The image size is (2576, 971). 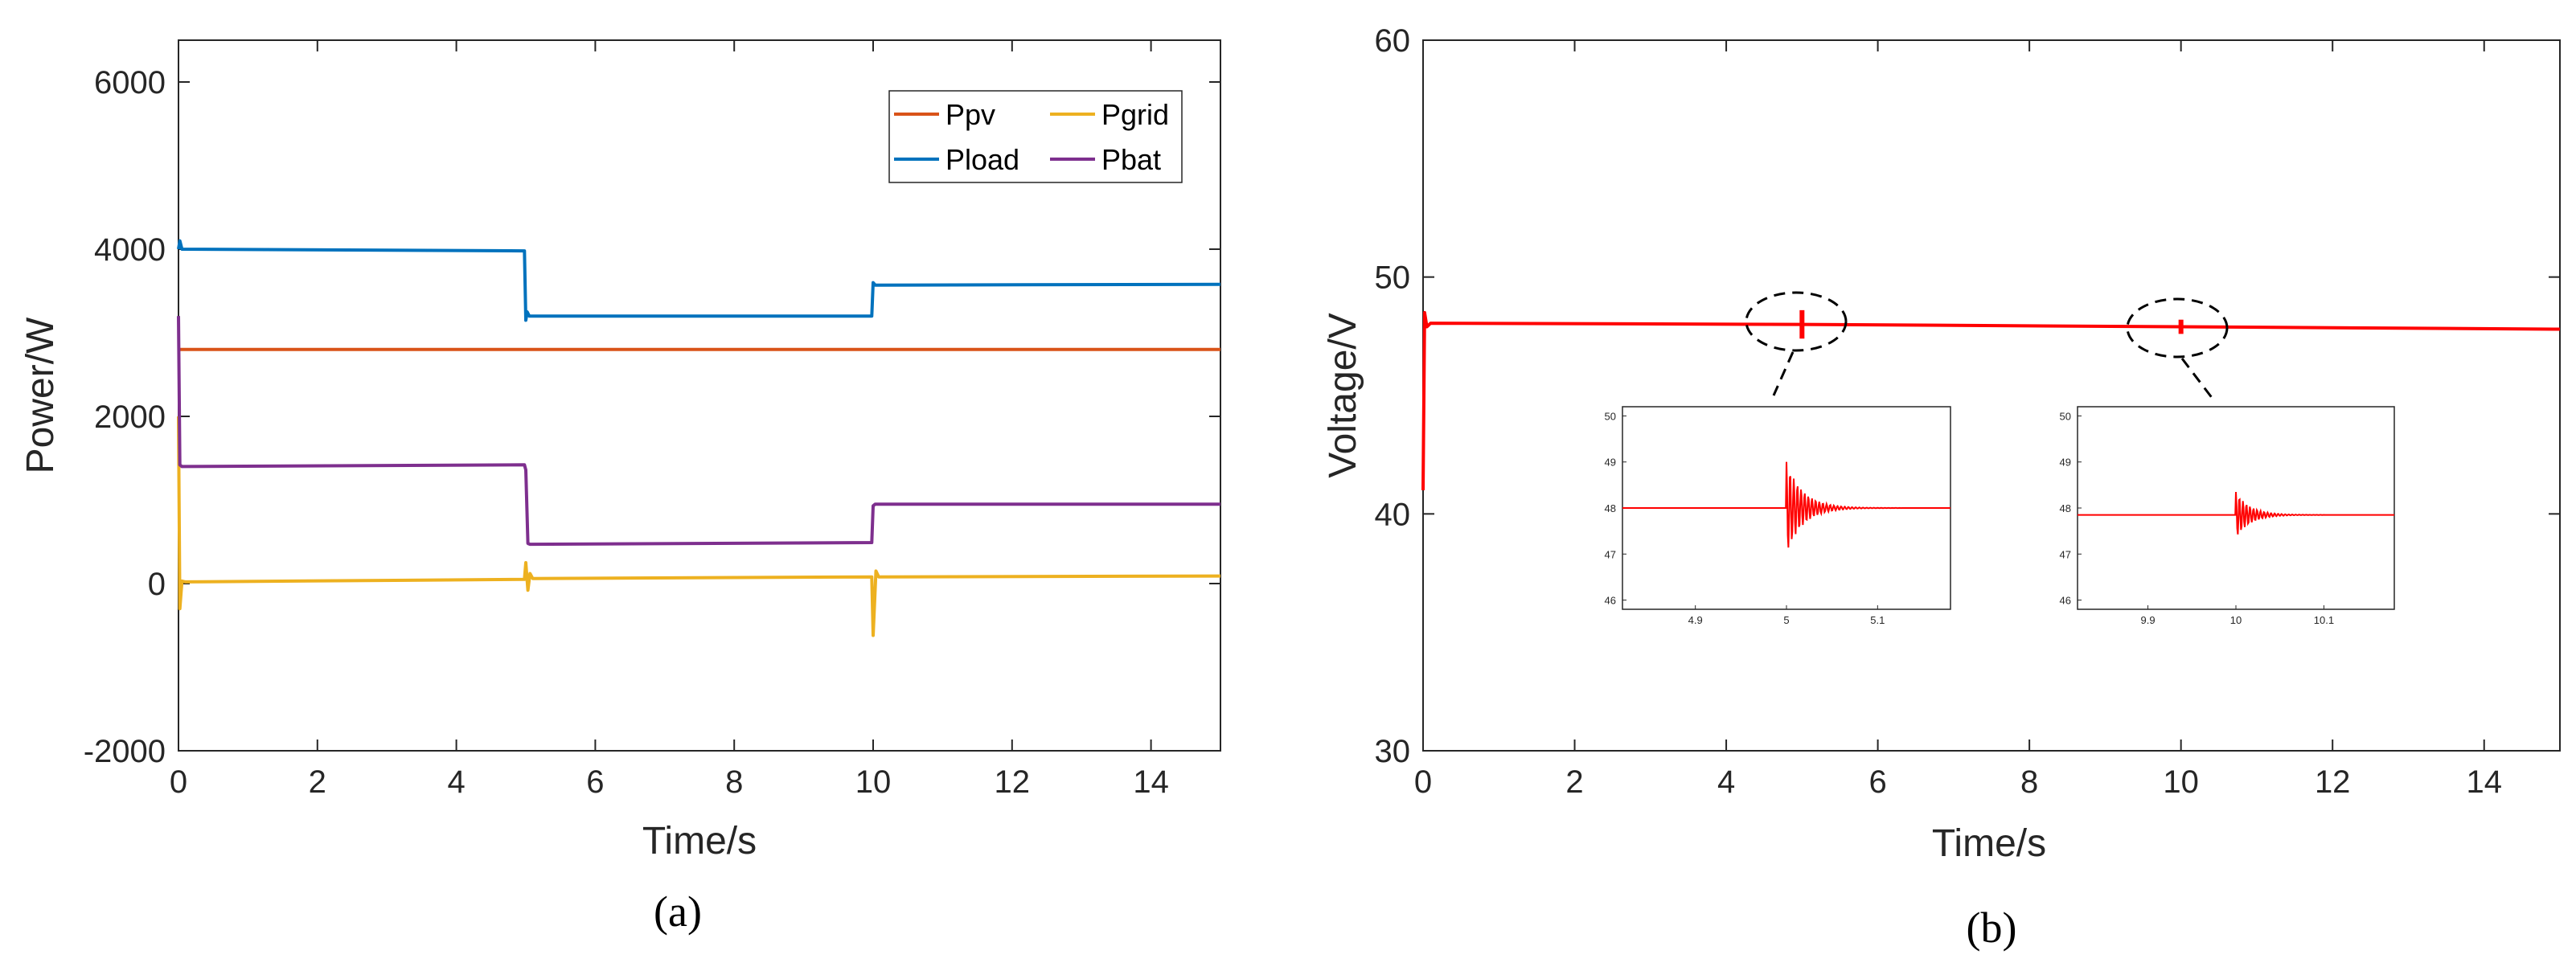 I want to click on y-tick-label: -2000, so click(x=125, y=752).